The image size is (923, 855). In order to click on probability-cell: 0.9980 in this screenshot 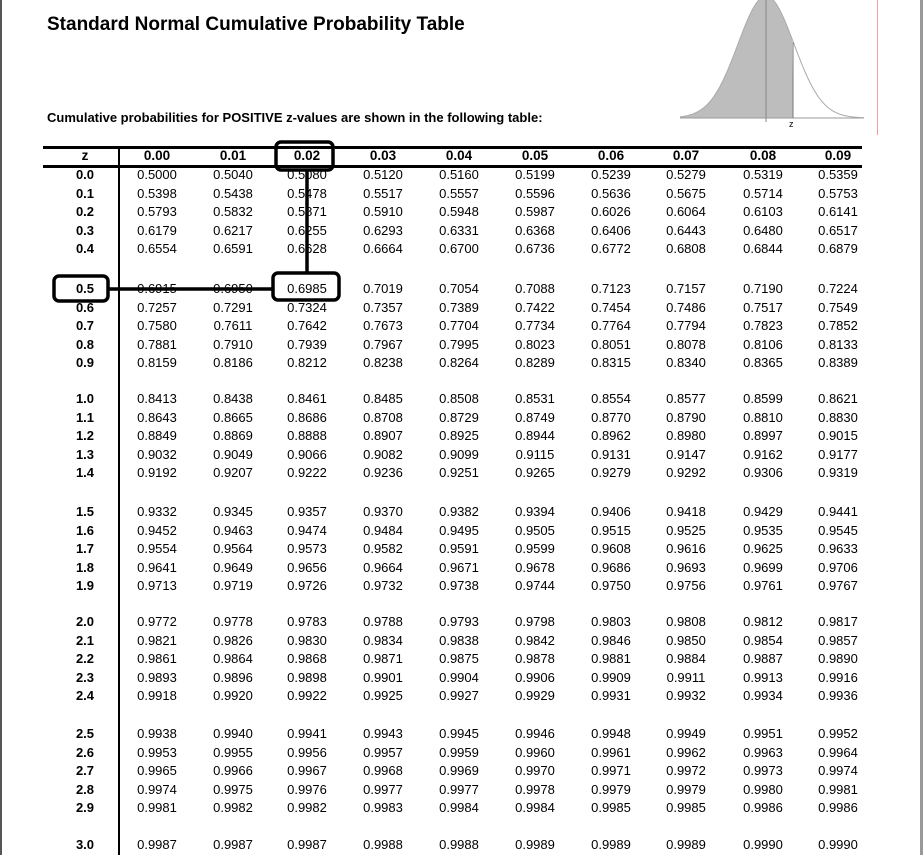, I will do `click(763, 789)`.